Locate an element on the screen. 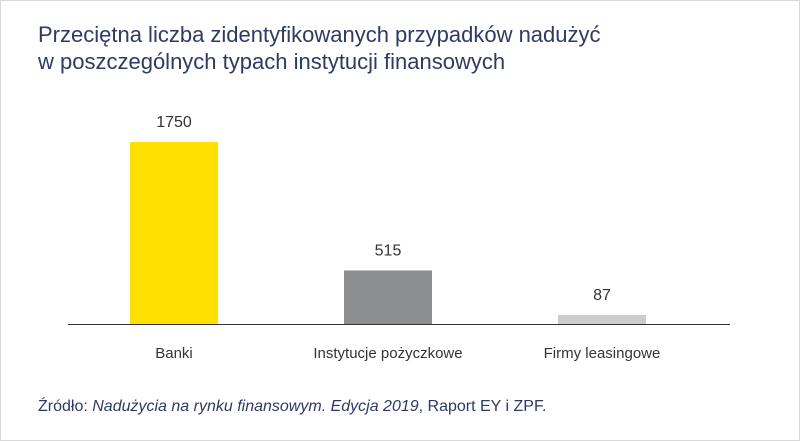 This screenshot has height=441, width=800. category-label-2: Instytucje pożyczkowe is located at coordinates (387, 353).